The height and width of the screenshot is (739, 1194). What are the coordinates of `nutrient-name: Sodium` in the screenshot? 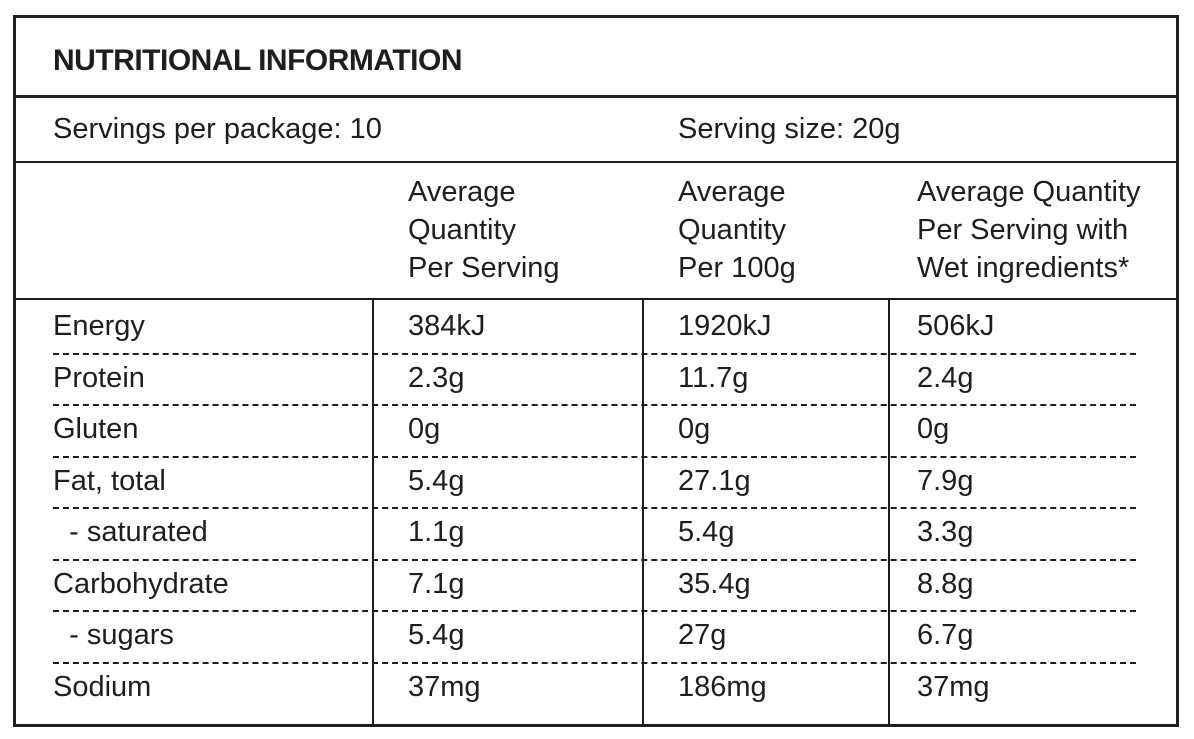 It's located at (102, 686).